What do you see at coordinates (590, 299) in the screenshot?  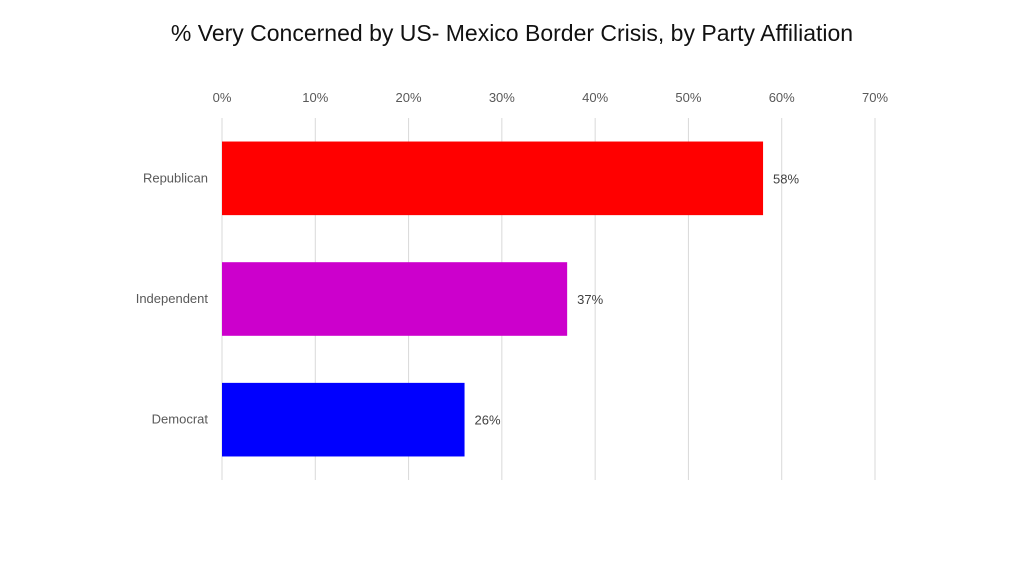 I see `data-label: 37%` at bounding box center [590, 299].